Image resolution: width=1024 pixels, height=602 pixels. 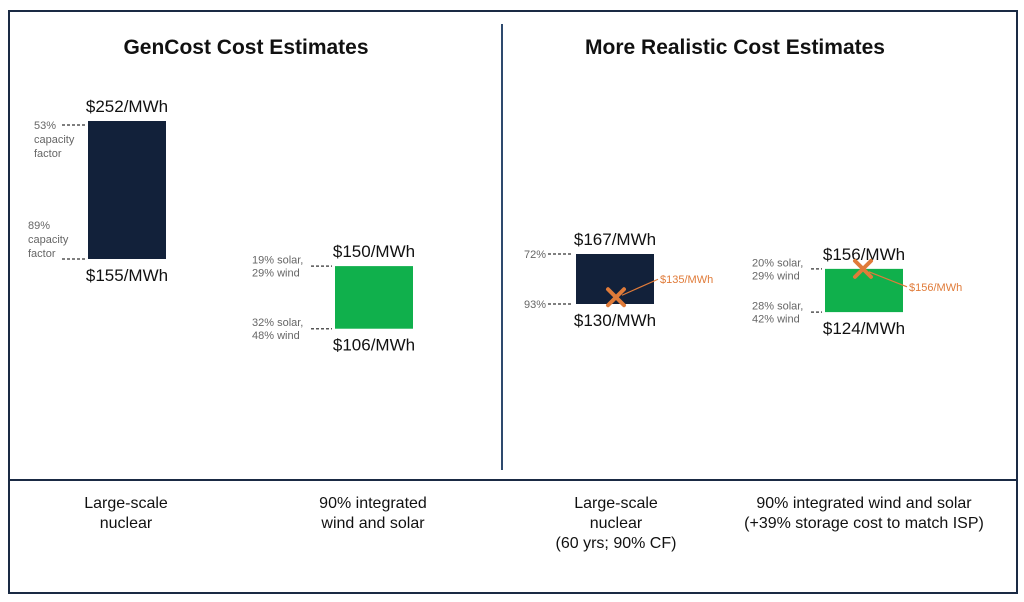 What do you see at coordinates (373, 514) in the screenshot?
I see `category-label-1: 90% integrated wind and solar` at bounding box center [373, 514].